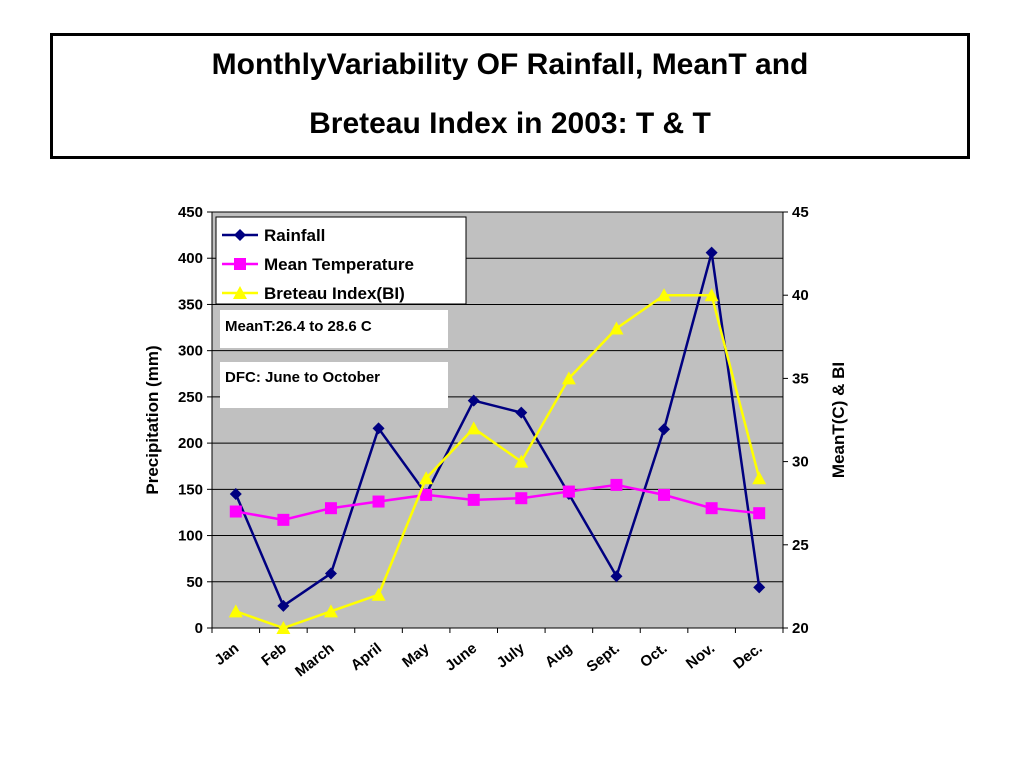 The width and height of the screenshot is (1024, 768). I want to click on annotation-meant-text: MeanT:26.4 to 28.6 C, so click(298, 326).